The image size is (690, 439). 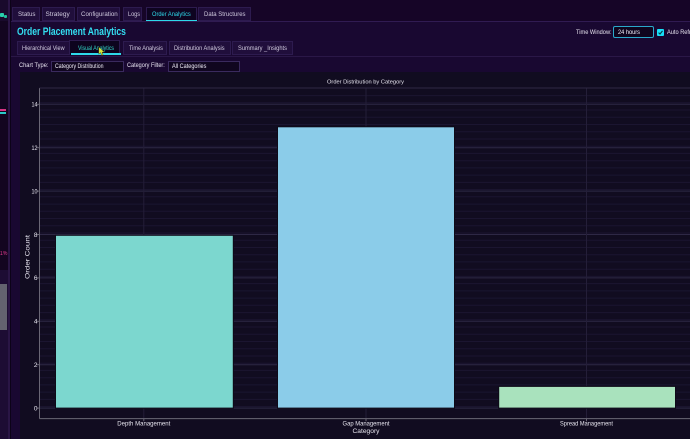 What do you see at coordinates (36, 235) in the screenshot?
I see `svg-text: 8` at bounding box center [36, 235].